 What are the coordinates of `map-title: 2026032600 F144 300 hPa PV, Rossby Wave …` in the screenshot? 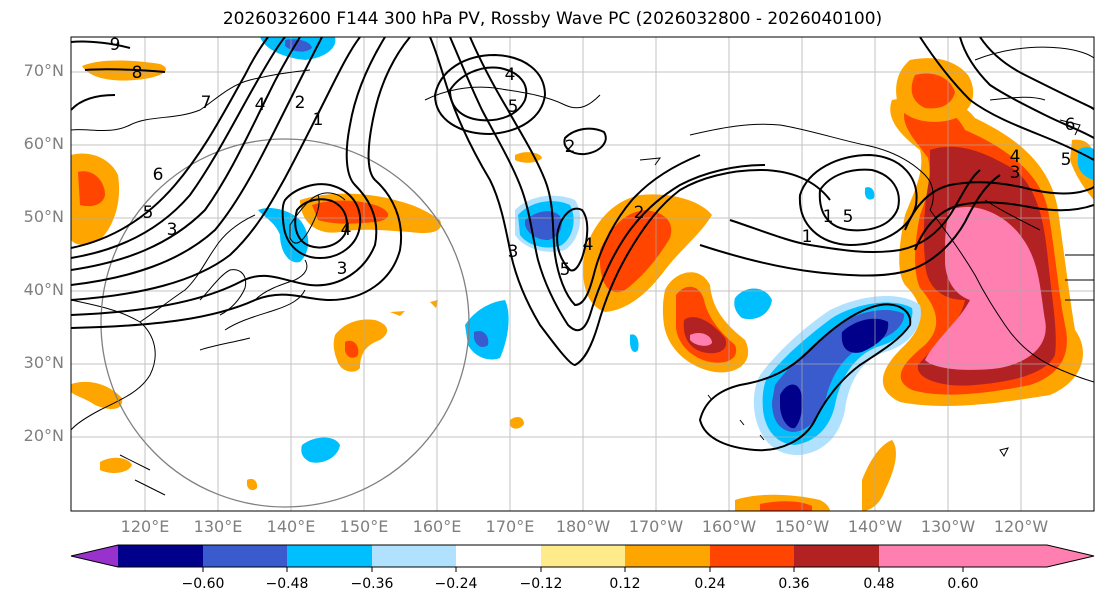 It's located at (552, 19).